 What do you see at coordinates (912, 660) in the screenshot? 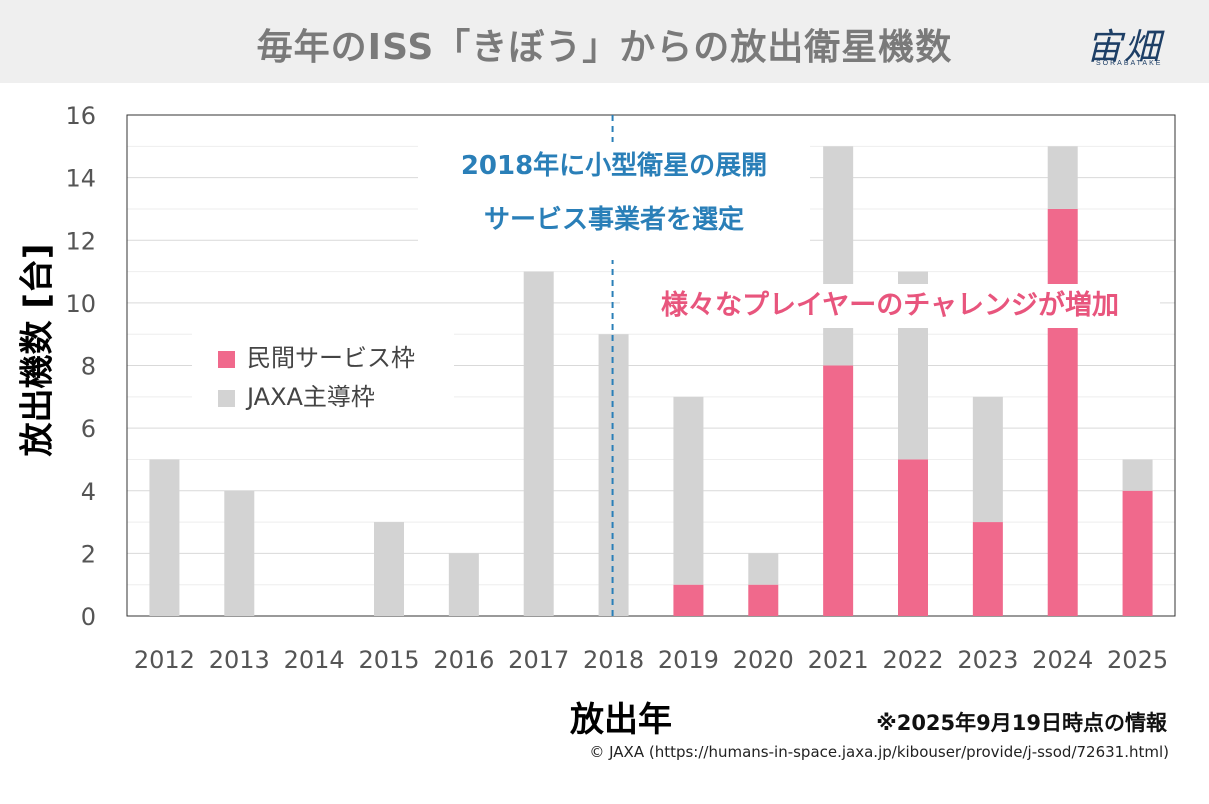
I see `x-tick-label: 2022` at bounding box center [912, 660].